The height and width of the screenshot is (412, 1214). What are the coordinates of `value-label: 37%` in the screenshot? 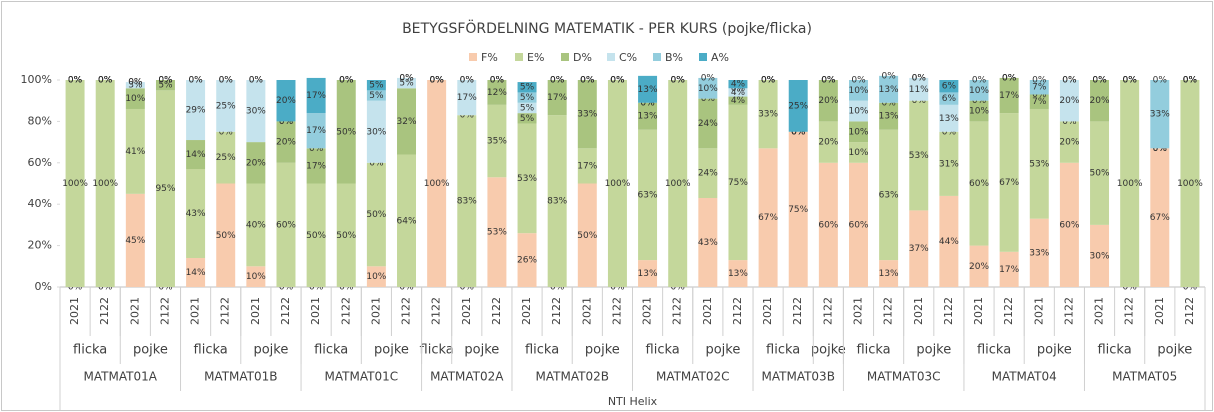 It's located at (919, 249).